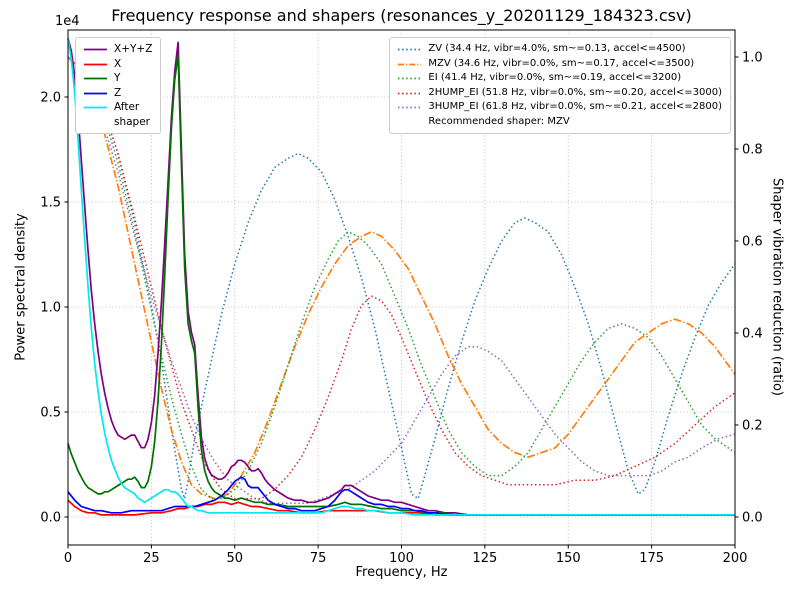  Describe the element at coordinates (50, 202) in the screenshot. I see `y-left-tick-label: 1.5` at that location.